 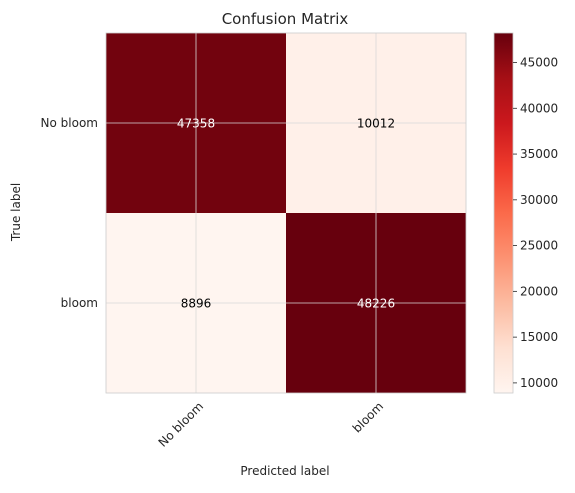 I want to click on colorbar-tick-label: 20000, so click(x=539, y=291).